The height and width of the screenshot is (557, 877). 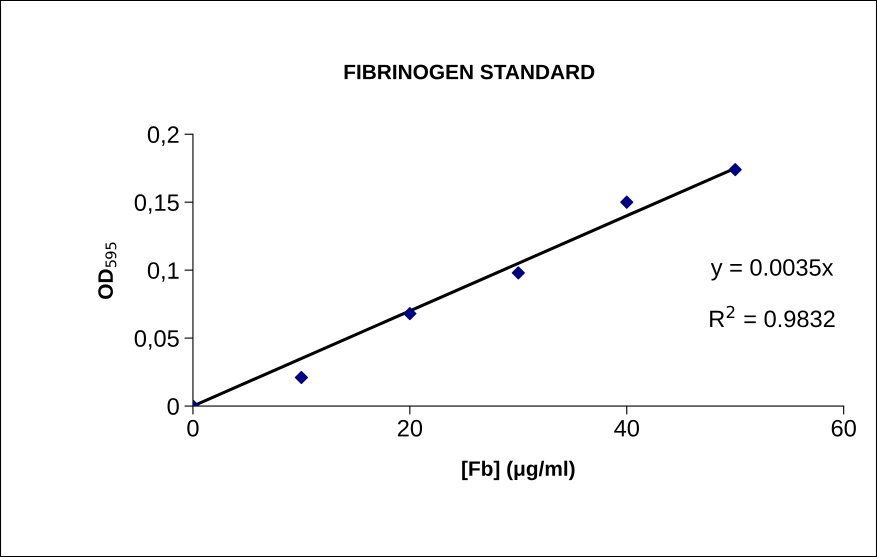 What do you see at coordinates (518, 470) in the screenshot?
I see `x-axis-title: [Fb] (μg/ml)` at bounding box center [518, 470].